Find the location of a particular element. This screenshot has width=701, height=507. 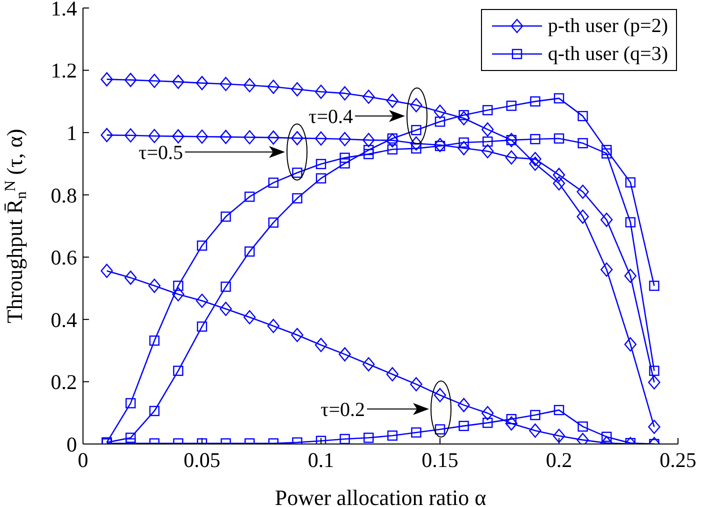

x-tick-label: 0.1 is located at coordinates (321, 460).